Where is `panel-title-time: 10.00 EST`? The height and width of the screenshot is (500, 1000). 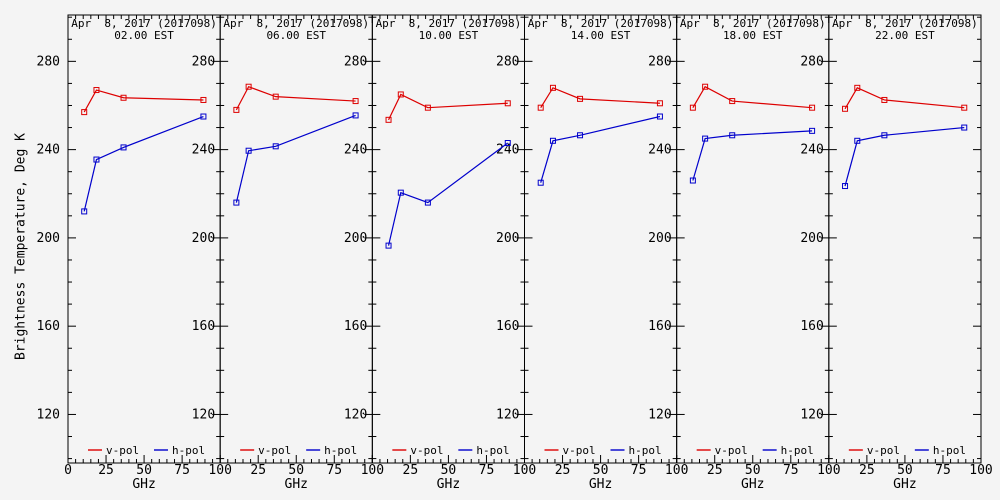
panel-title-time: 10.00 EST is located at coordinates (449, 35).